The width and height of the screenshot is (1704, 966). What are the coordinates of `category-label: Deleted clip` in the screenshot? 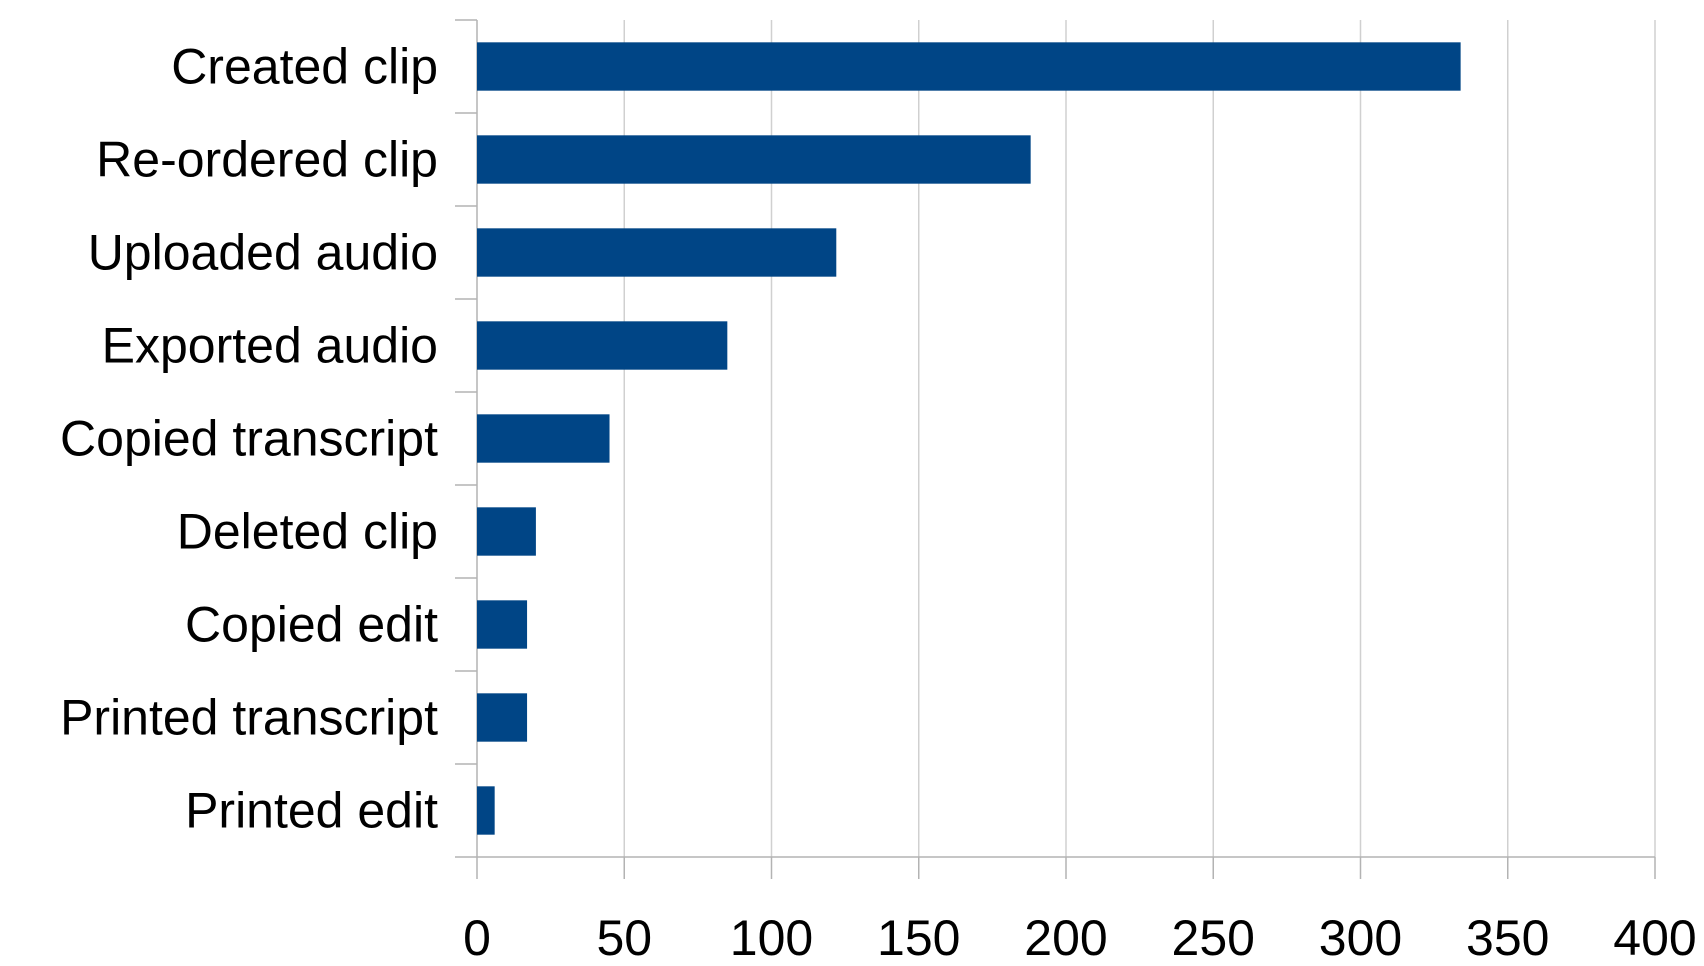 It's located at (307, 532).